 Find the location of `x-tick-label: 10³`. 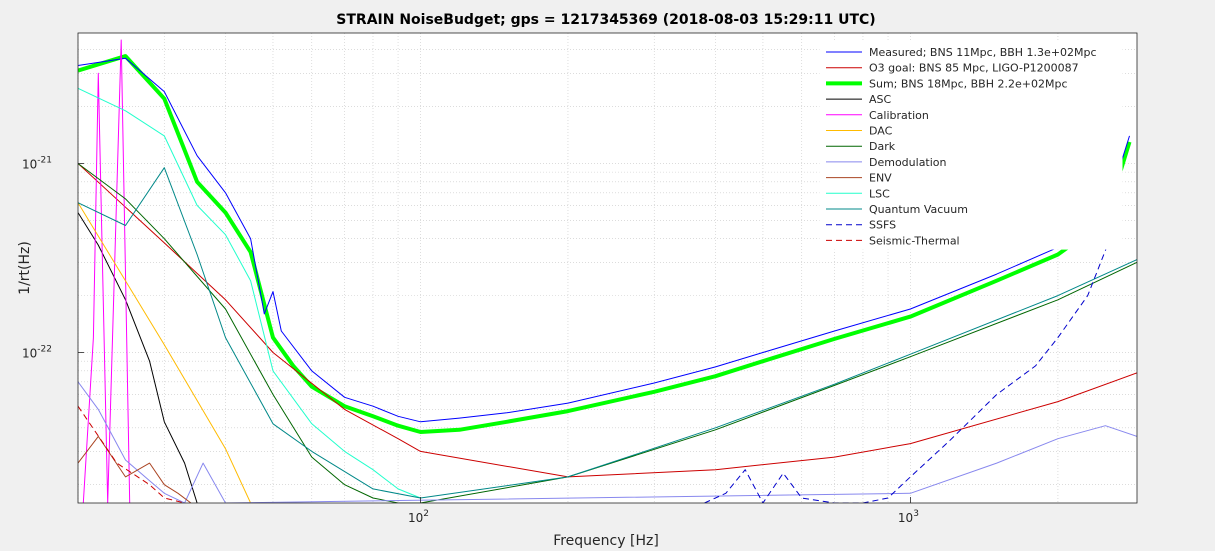

x-tick-label: 10³ is located at coordinates (908, 517).